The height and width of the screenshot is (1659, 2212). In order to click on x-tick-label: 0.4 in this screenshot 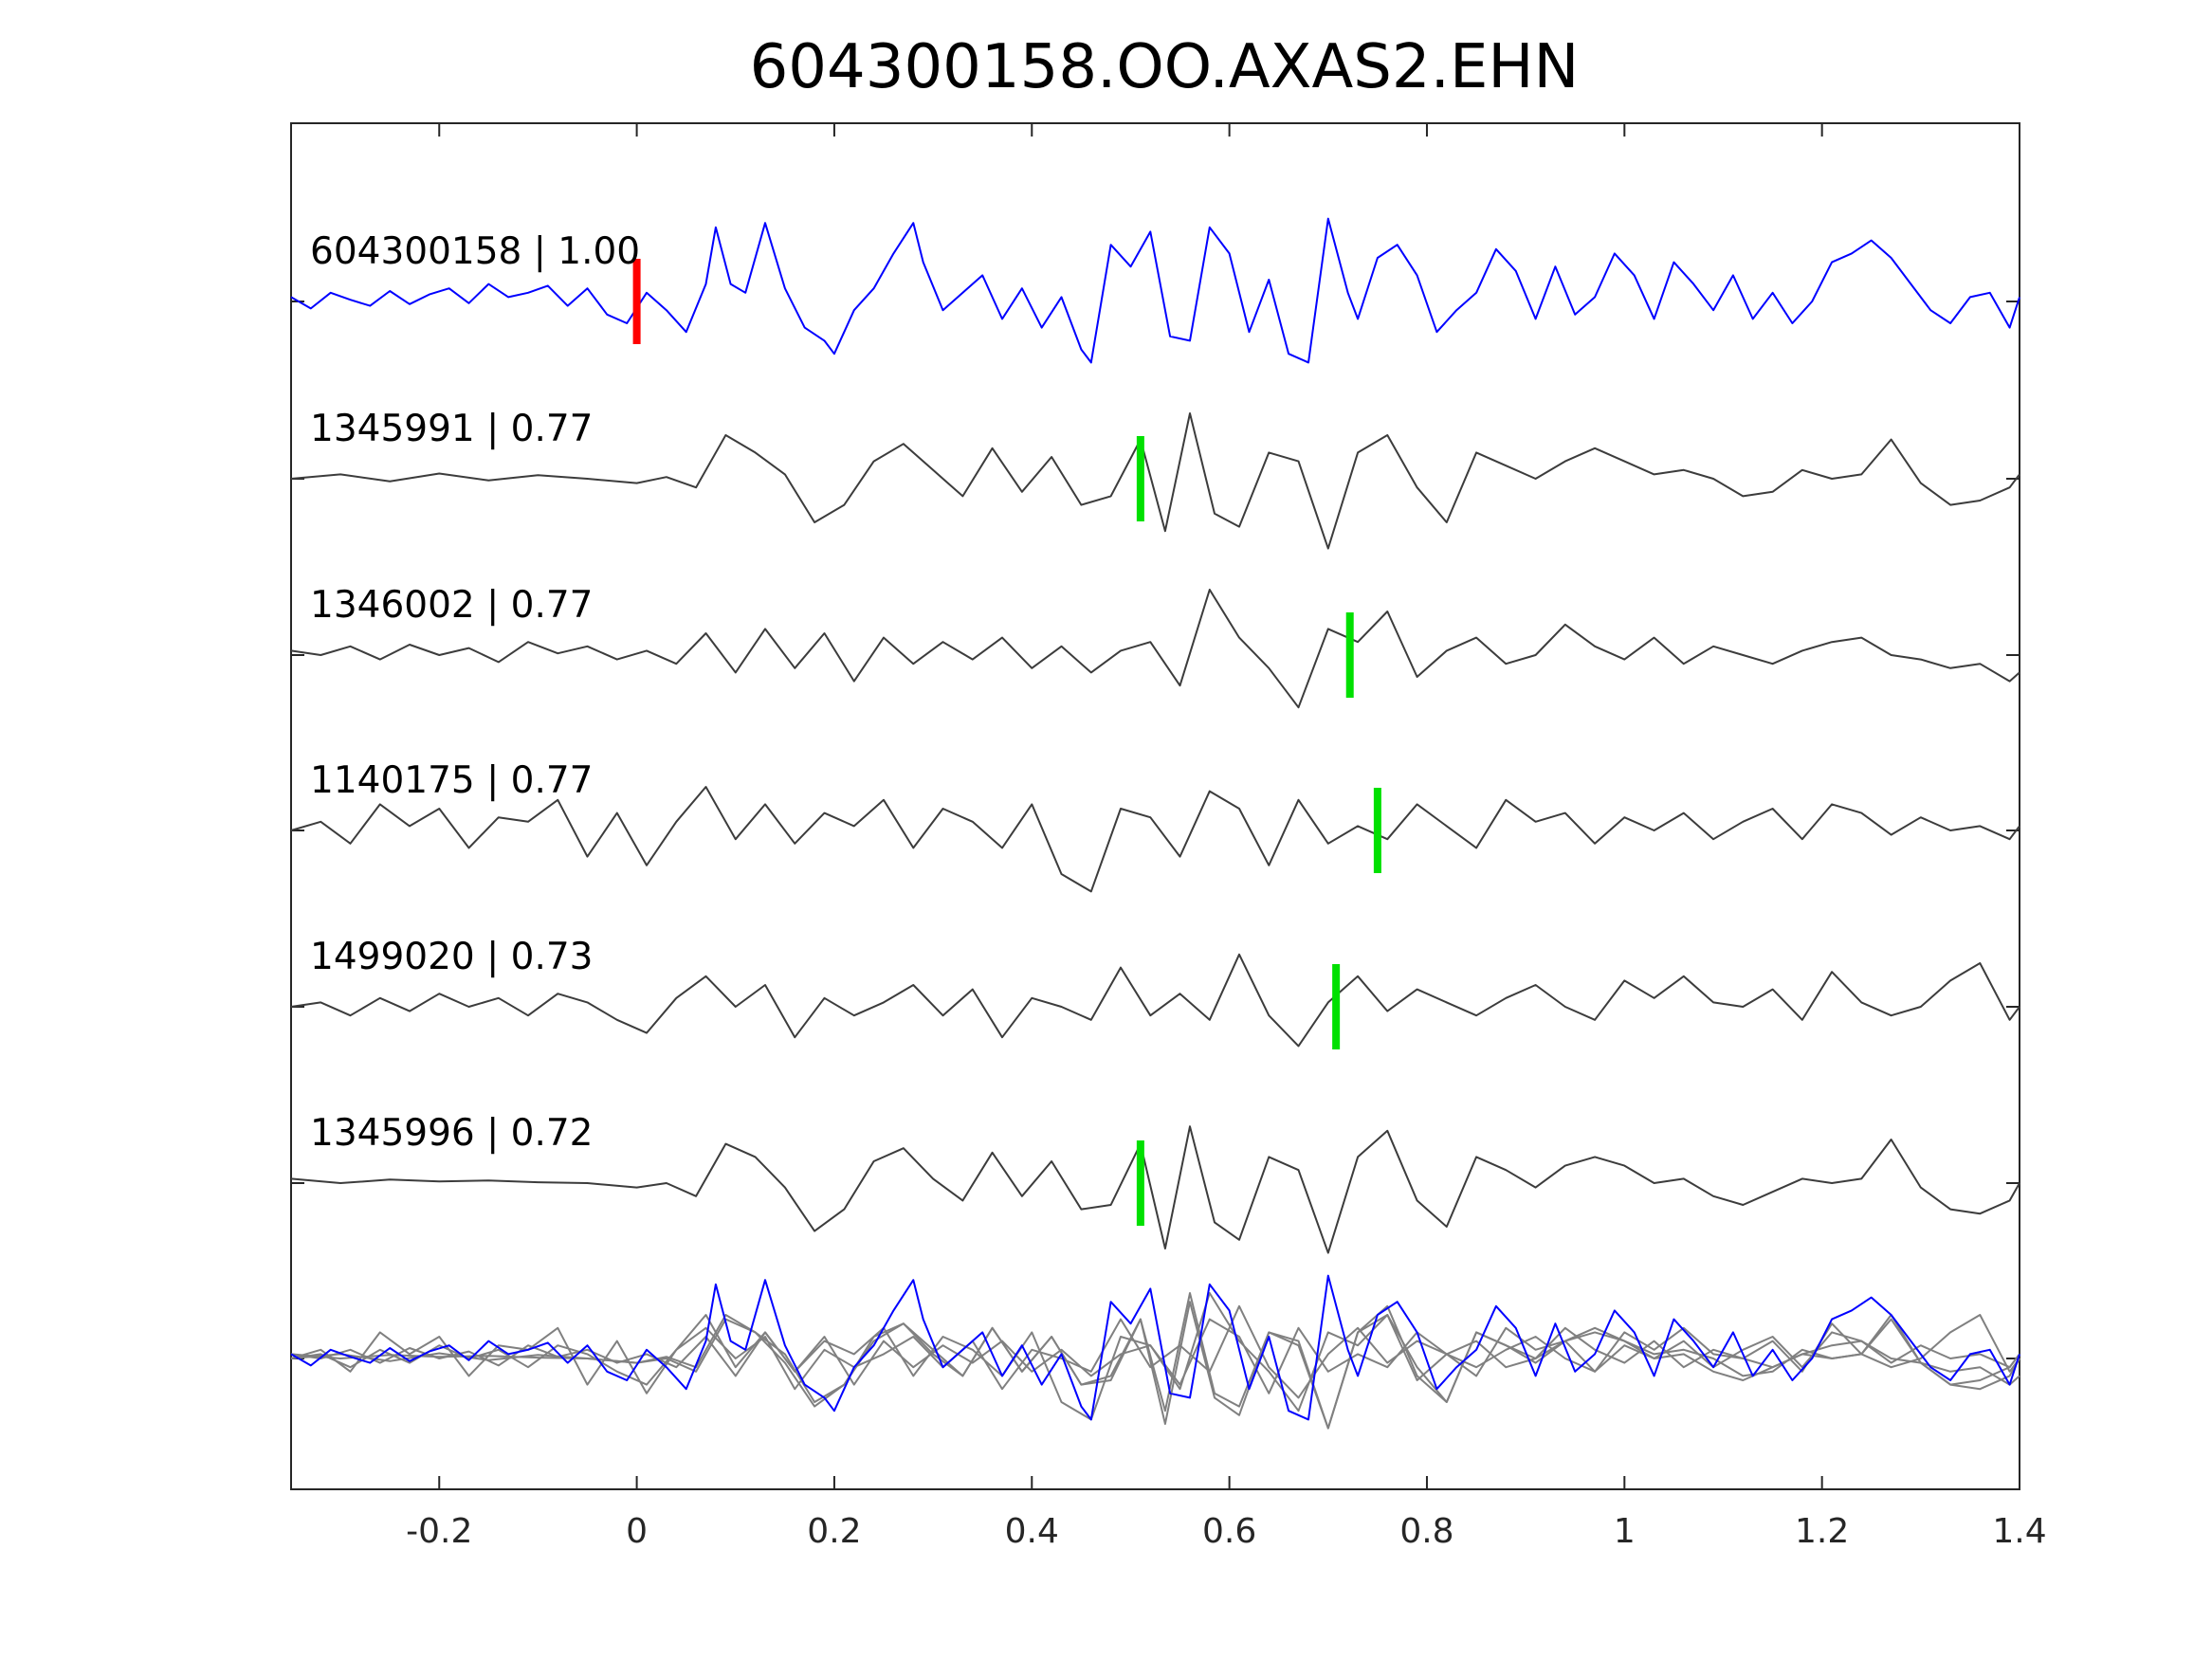, I will do `click(1032, 1531)`.